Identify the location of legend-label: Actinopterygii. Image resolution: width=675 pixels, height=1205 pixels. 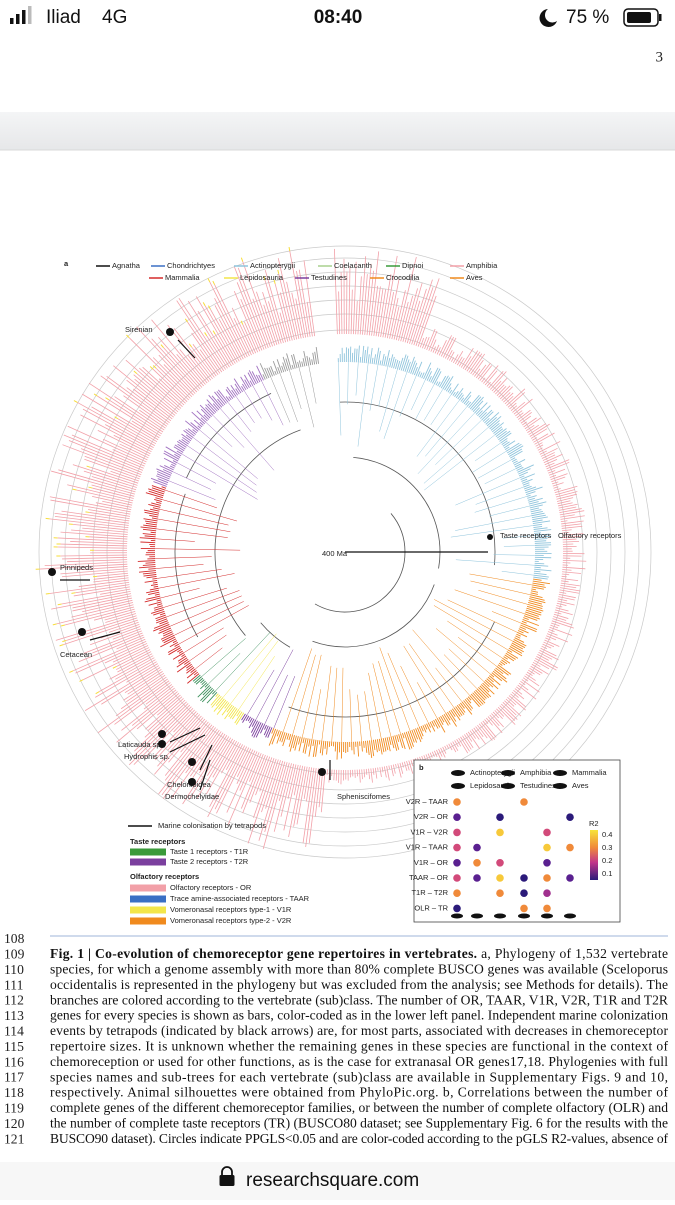
(272, 265).